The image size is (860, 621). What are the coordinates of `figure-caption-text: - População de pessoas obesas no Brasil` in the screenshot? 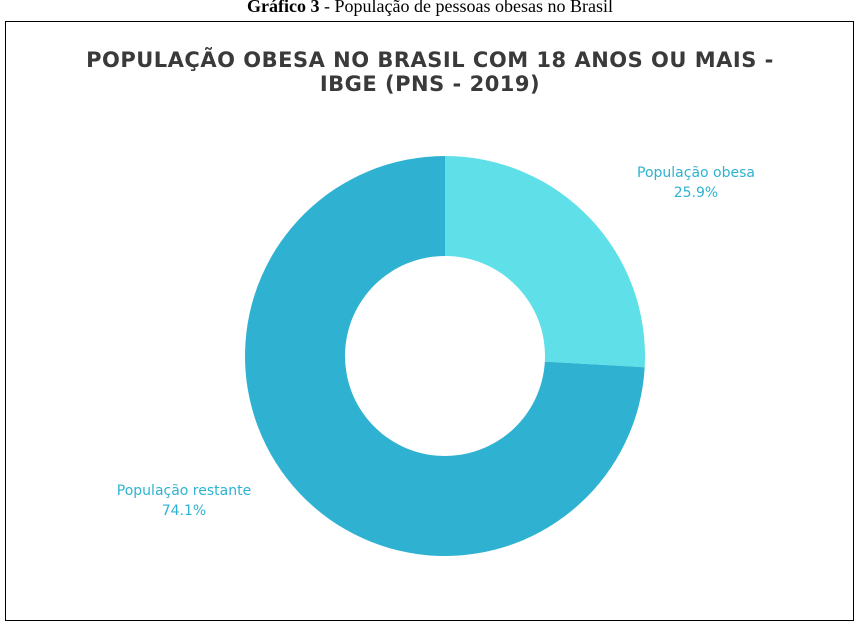 It's located at (466, 8).